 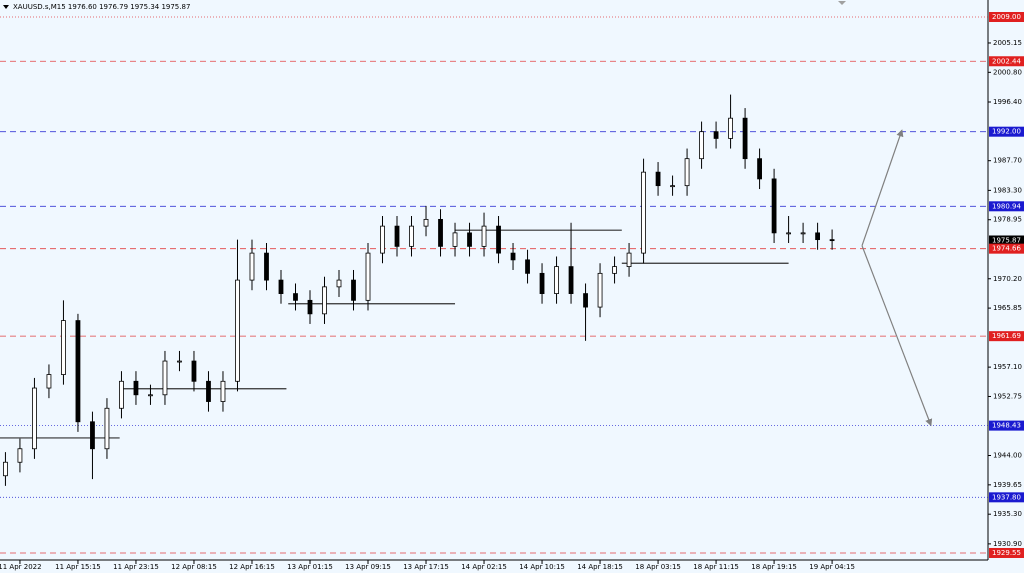 I want to click on level-label: 1974.66, so click(x=1006, y=249).